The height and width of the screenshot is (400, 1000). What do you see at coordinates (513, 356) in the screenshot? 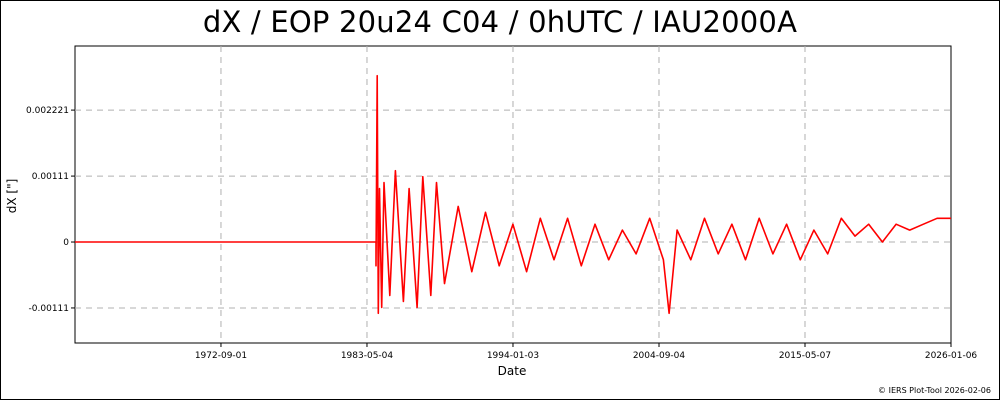
I see `x-tick-label: 1994-01-03` at bounding box center [513, 356].